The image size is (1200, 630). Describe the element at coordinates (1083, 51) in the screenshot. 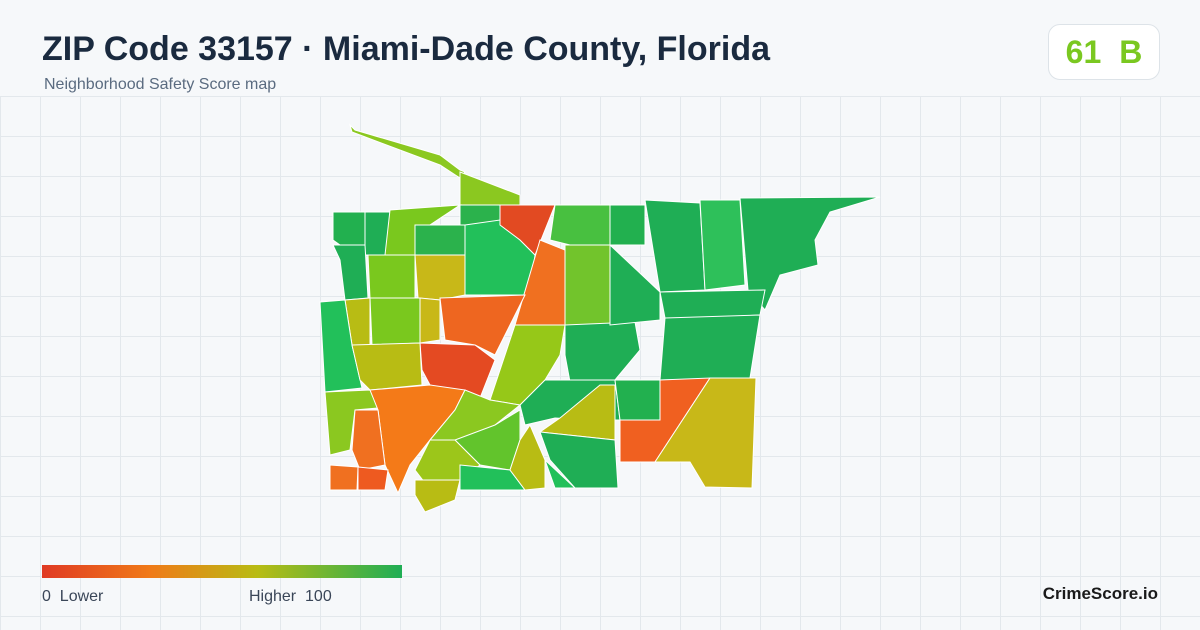

I see `score: 61` at that location.